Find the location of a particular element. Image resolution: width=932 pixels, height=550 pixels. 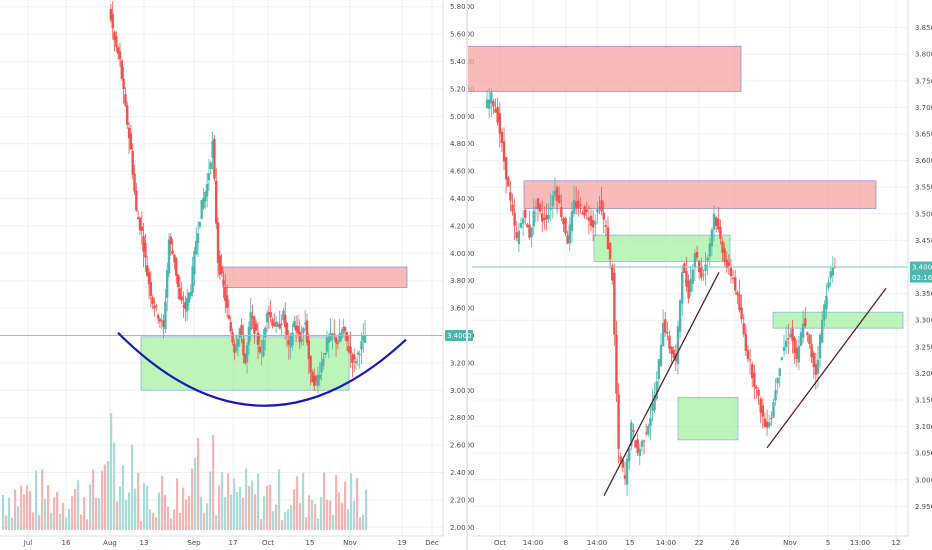

x-tick-label: 19 is located at coordinates (402, 543).